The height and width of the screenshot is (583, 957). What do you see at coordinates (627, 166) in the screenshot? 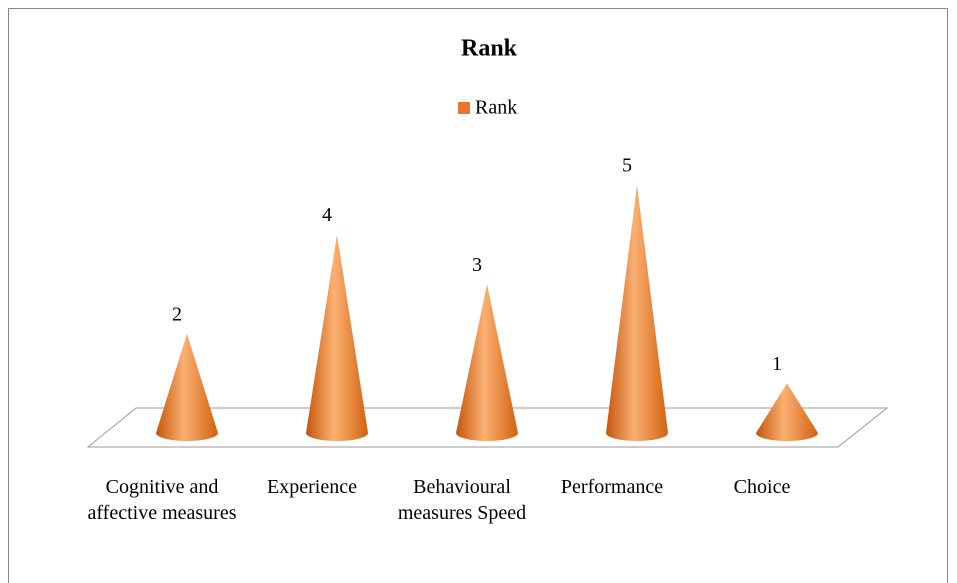
I see `data-label: 5` at bounding box center [627, 166].